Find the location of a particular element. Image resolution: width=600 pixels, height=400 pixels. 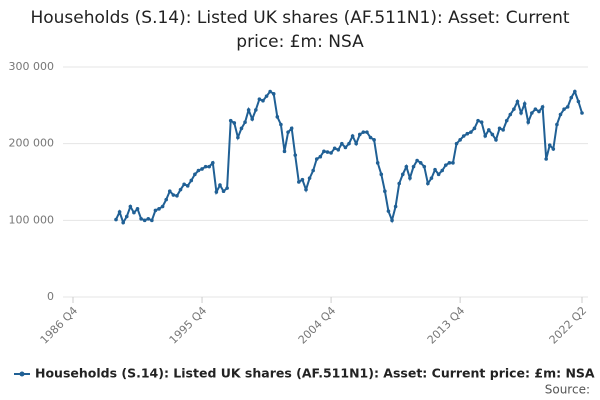

x-tick-label: 1986 Q4 is located at coordinates (59, 325).